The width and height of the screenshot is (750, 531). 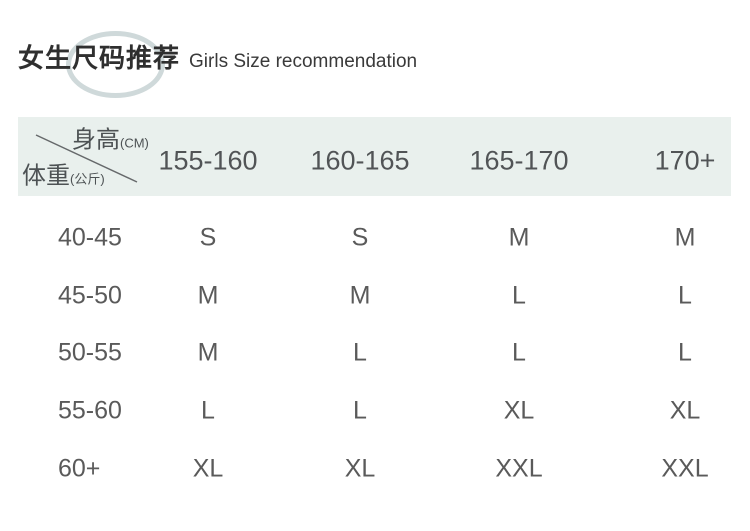 What do you see at coordinates (90, 295) in the screenshot?
I see `weight-range-label: 45-50` at bounding box center [90, 295].